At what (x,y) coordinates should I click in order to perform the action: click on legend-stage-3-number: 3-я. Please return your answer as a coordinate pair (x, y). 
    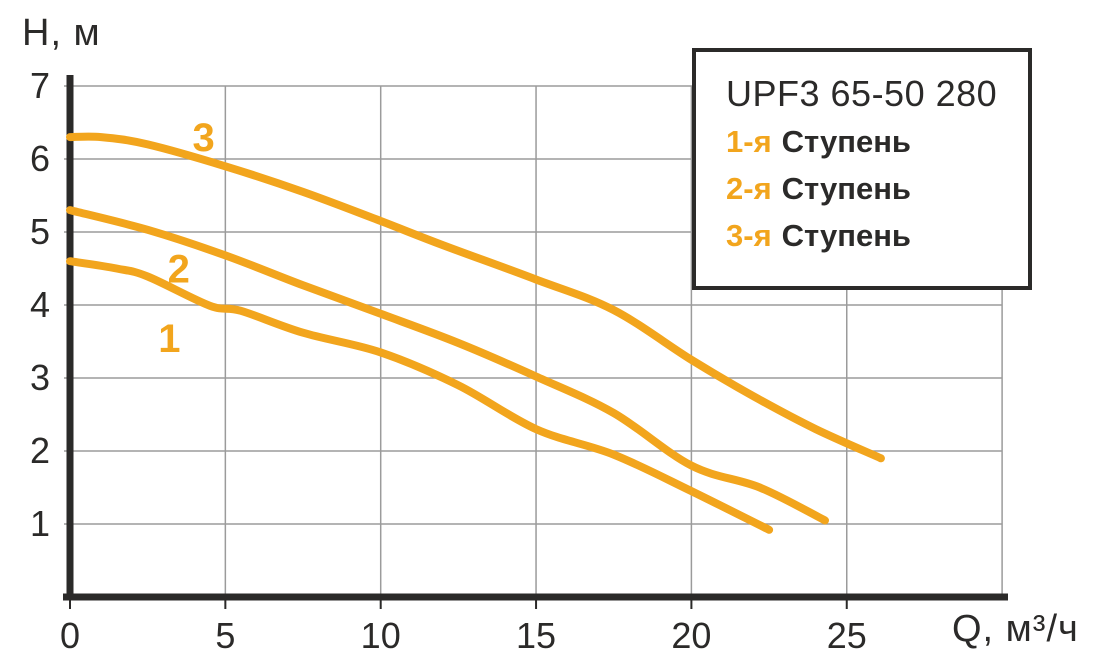
    Looking at the image, I should click on (749, 235).